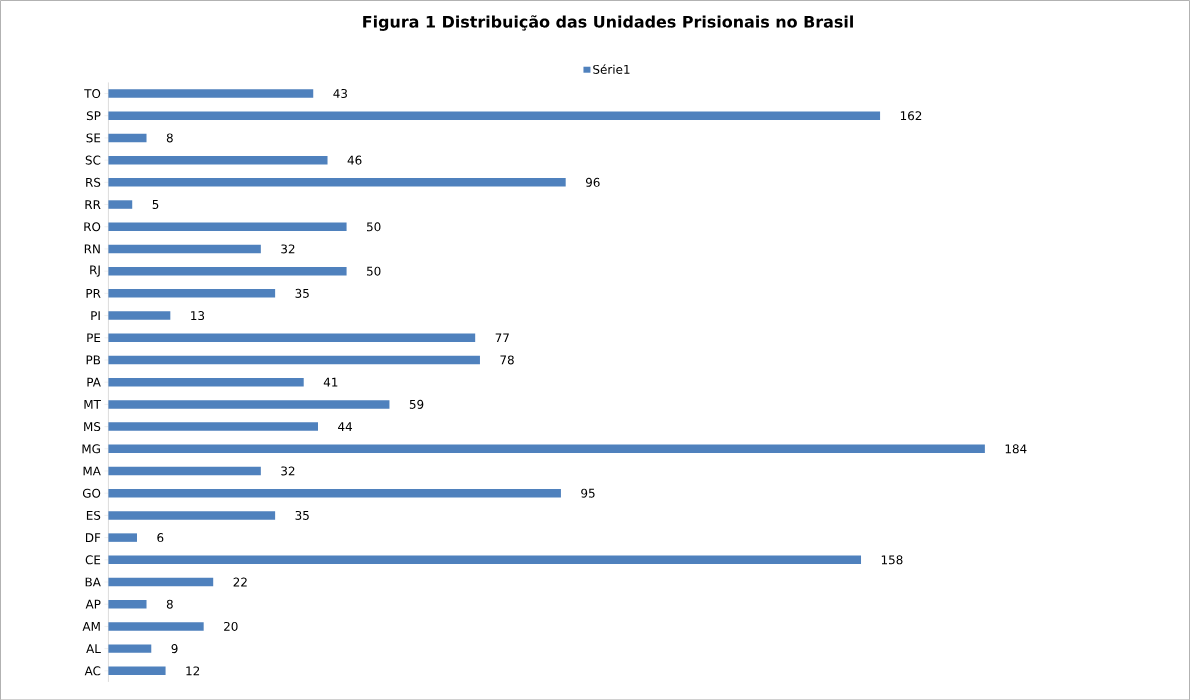 This screenshot has height=700, width=1190. Describe the element at coordinates (92, 404) in the screenshot. I see `y-tick-label: MT` at that location.